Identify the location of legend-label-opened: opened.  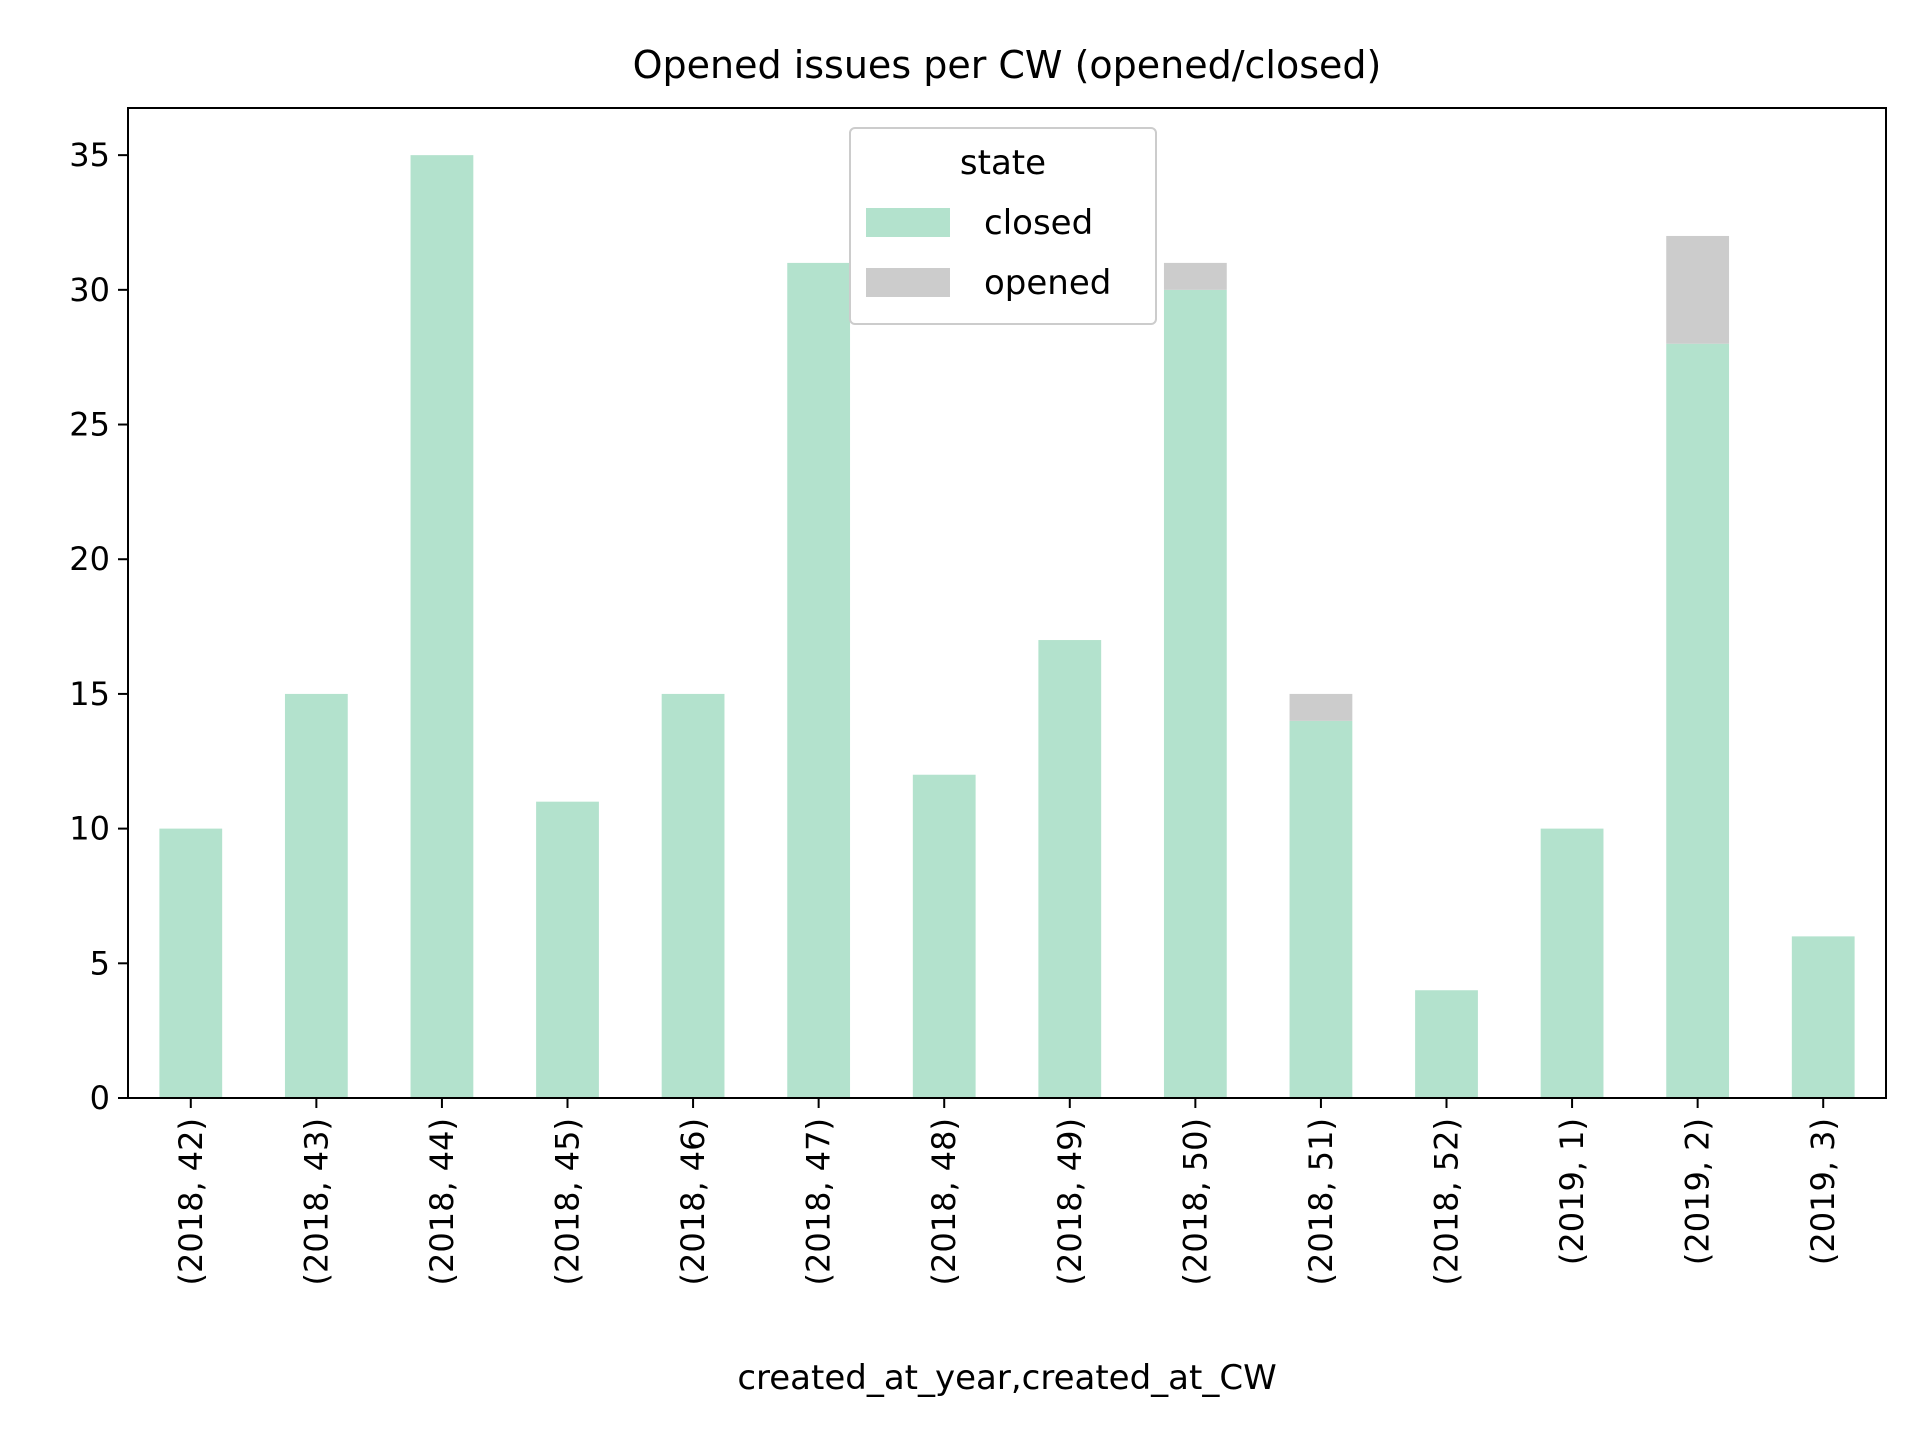
(1047, 283).